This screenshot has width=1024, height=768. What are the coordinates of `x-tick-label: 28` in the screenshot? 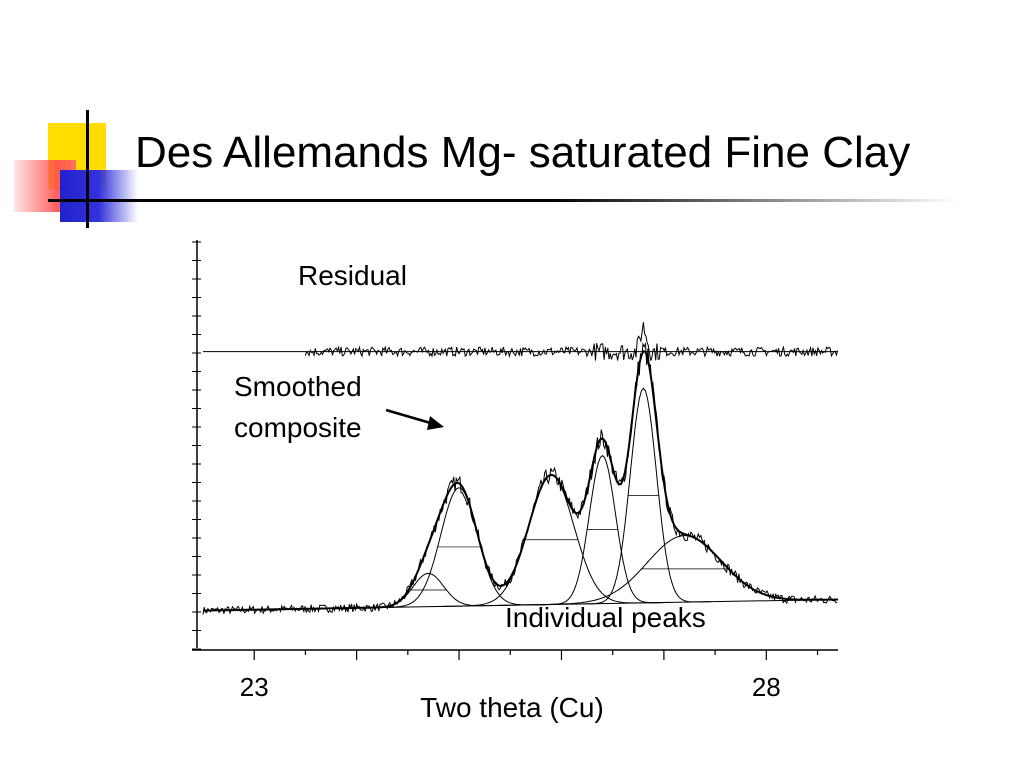 It's located at (766, 687).